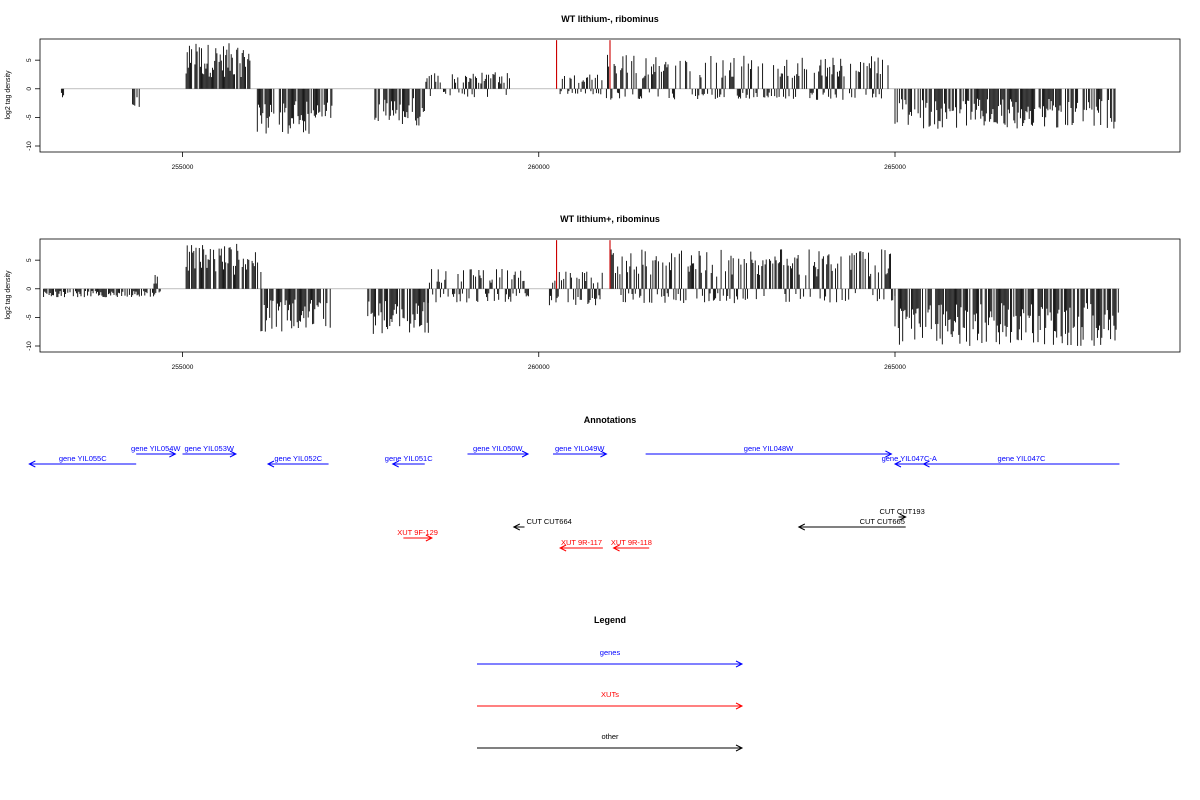 Image resolution: width=1200 pixels, height=800 pixels. I want to click on gene-label: gene YIL053W, so click(209, 448).